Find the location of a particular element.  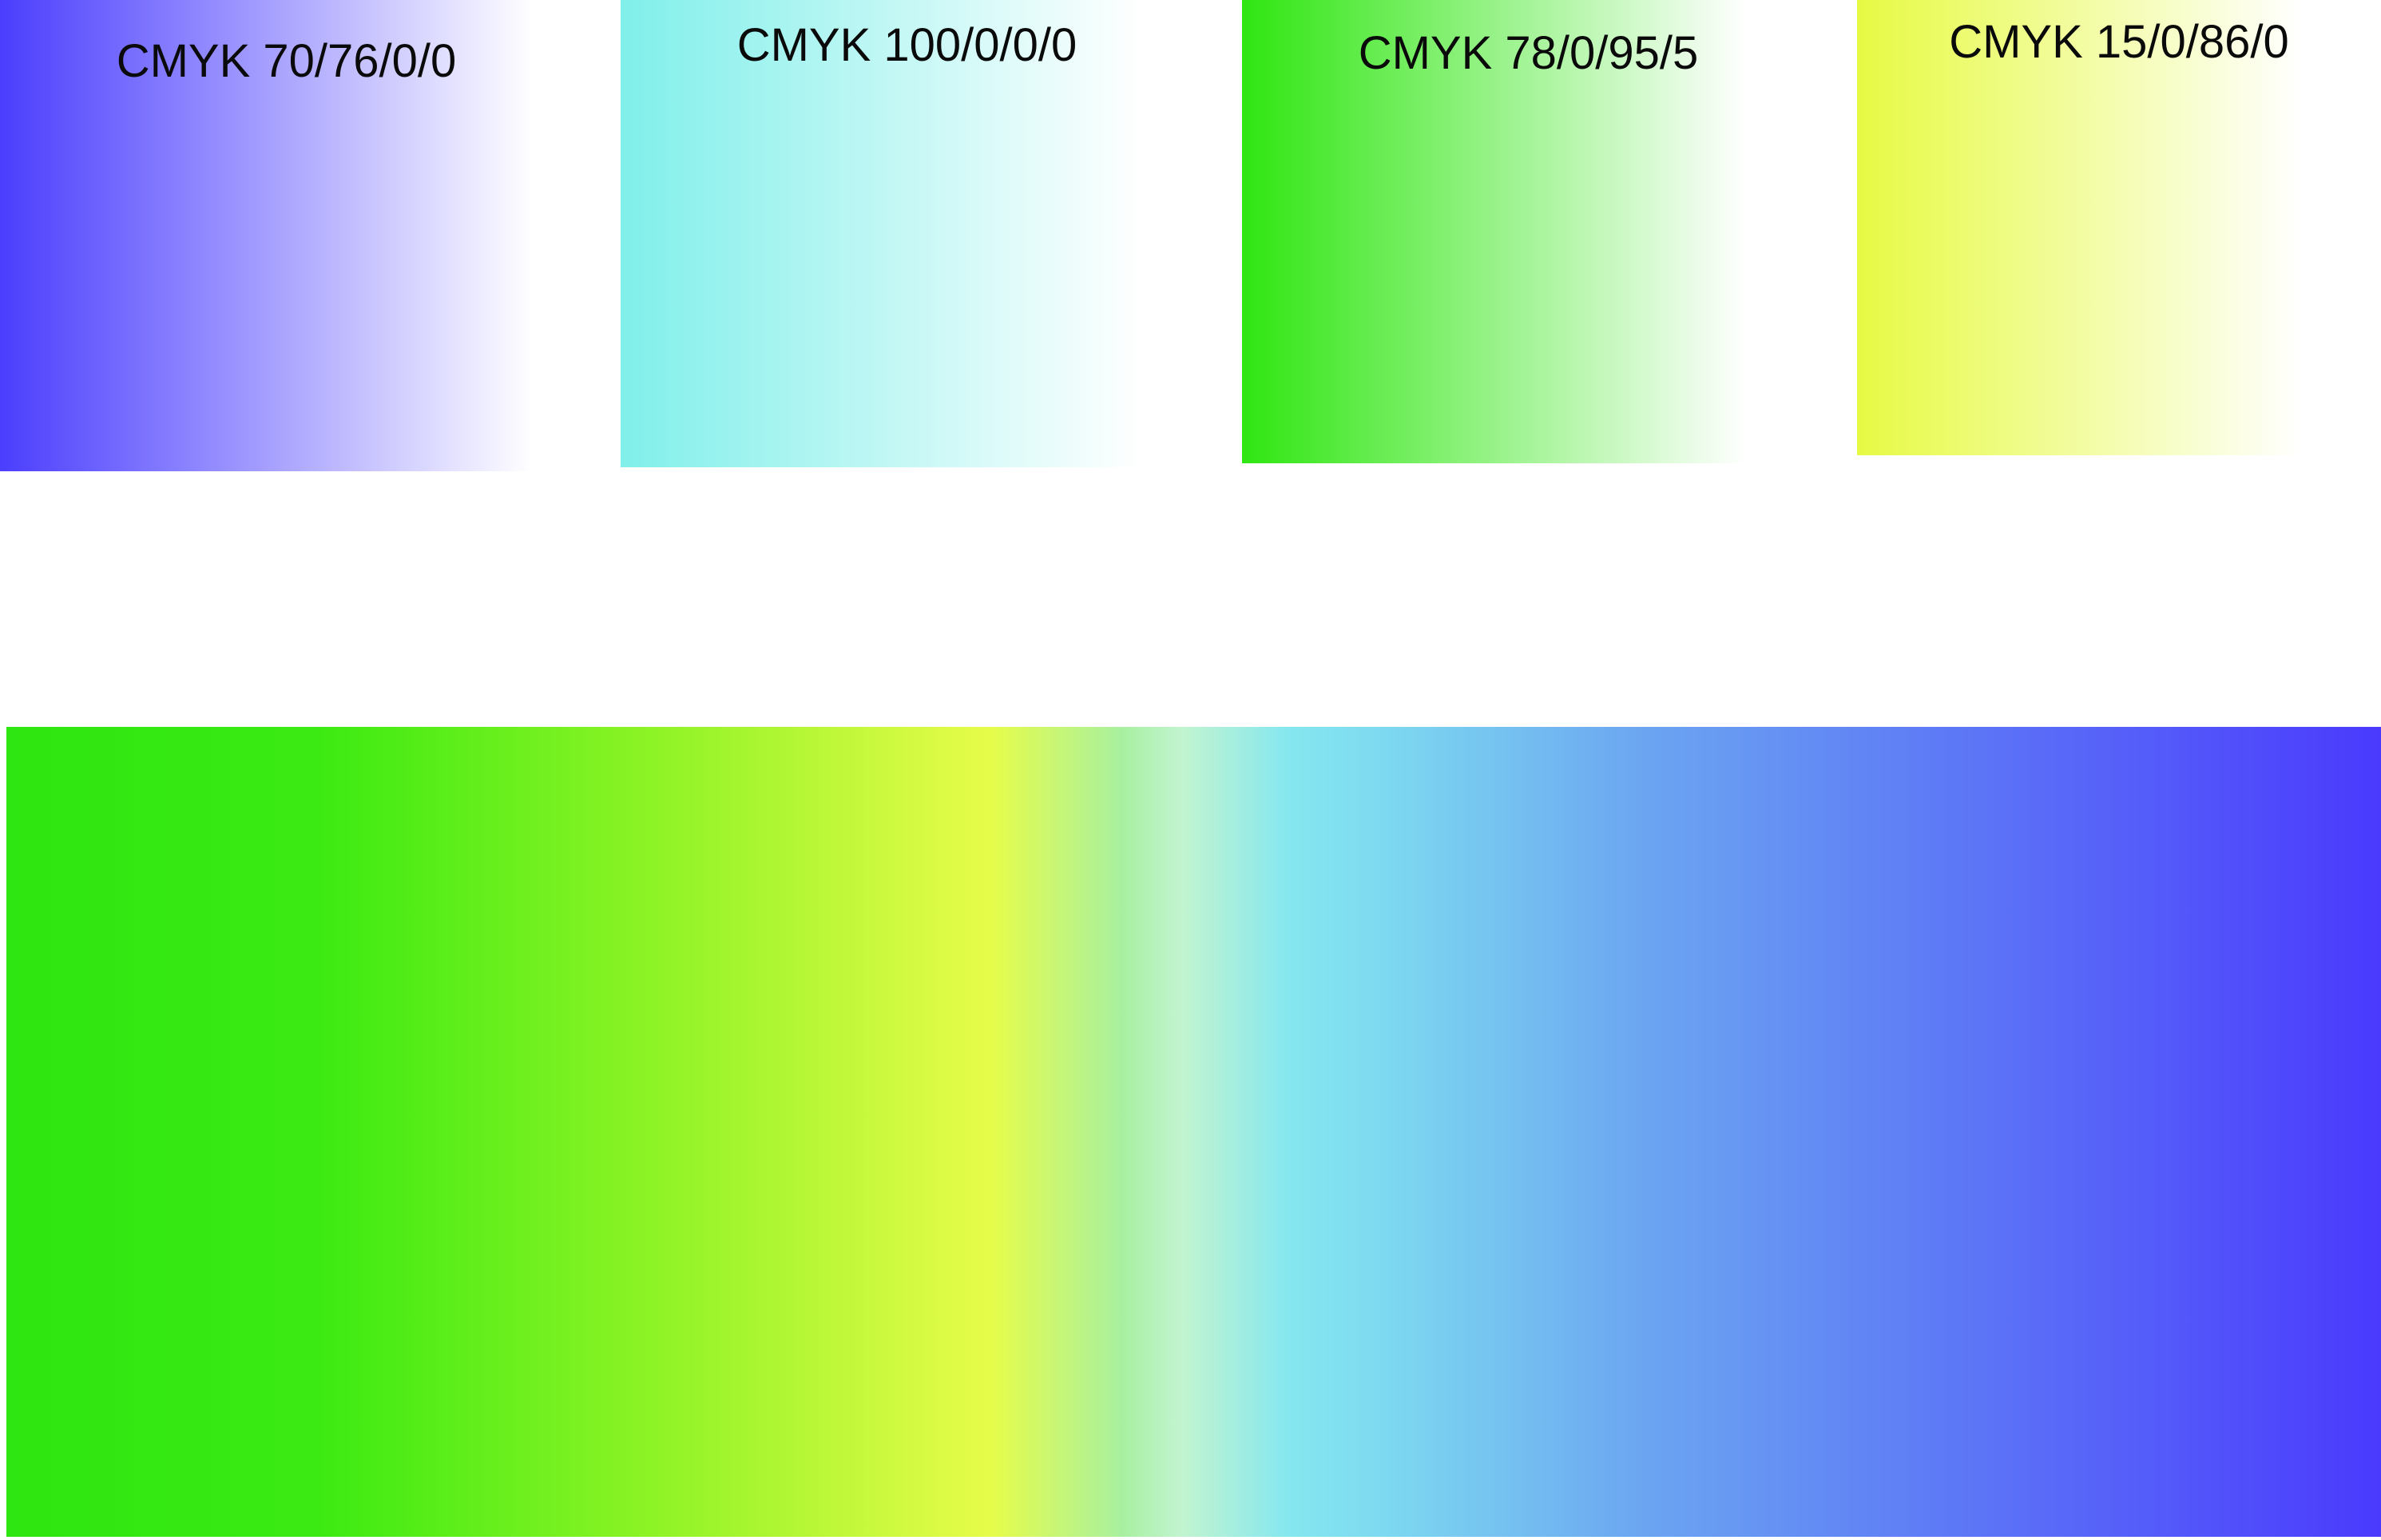

swatch-cmyk-100-0-0-0: CMYK 100/0/0/0 is located at coordinates (907, 234).